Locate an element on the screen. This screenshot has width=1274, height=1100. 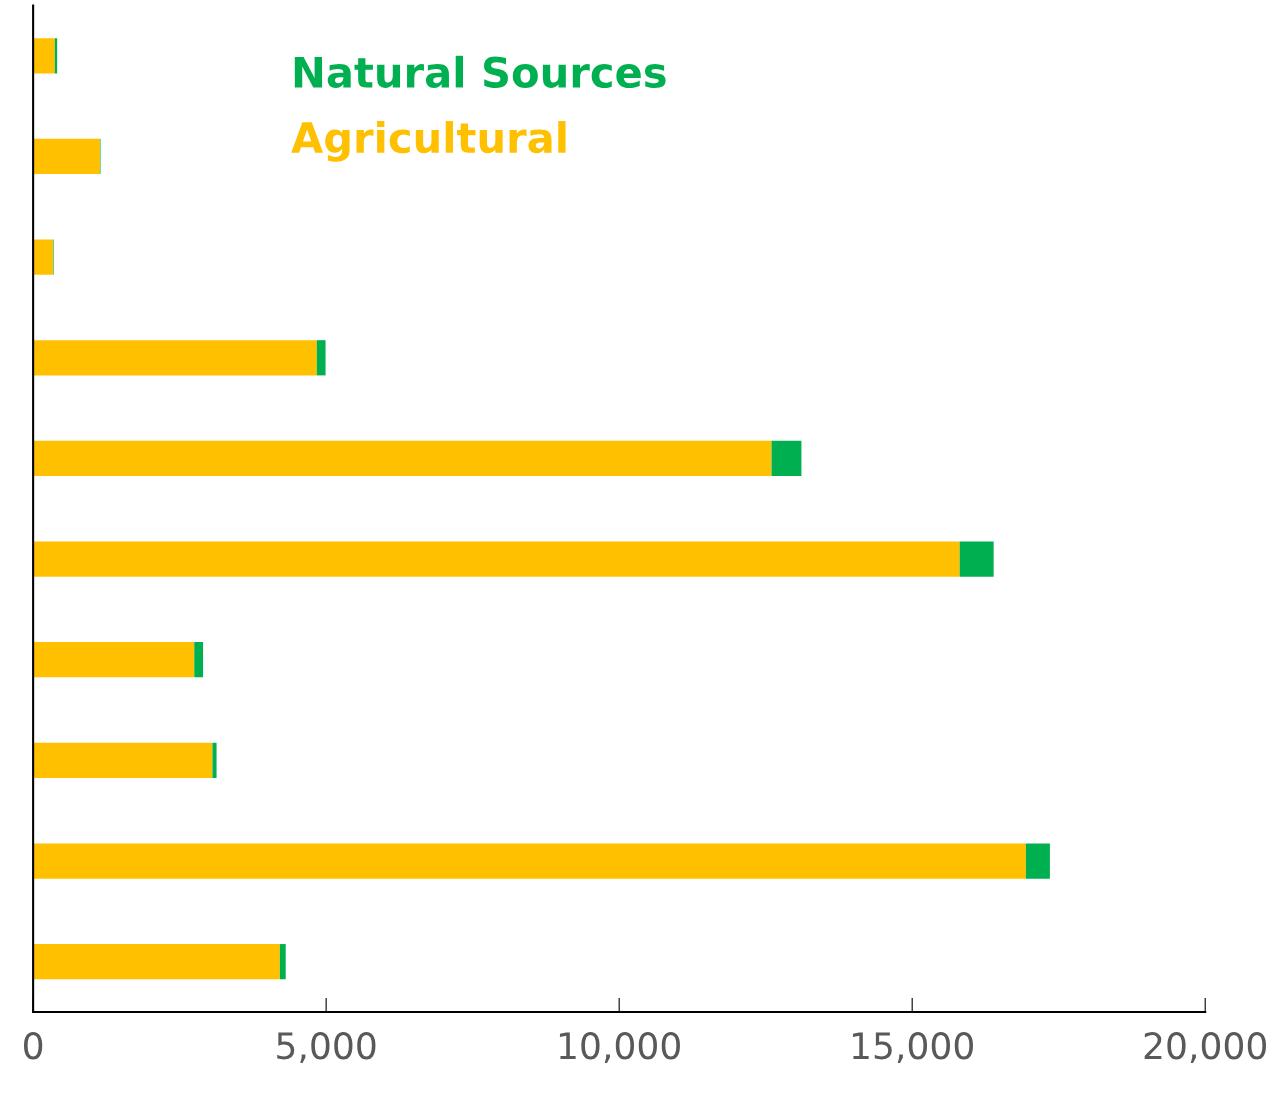
x-tick-label: 0 is located at coordinates (33, 1046).